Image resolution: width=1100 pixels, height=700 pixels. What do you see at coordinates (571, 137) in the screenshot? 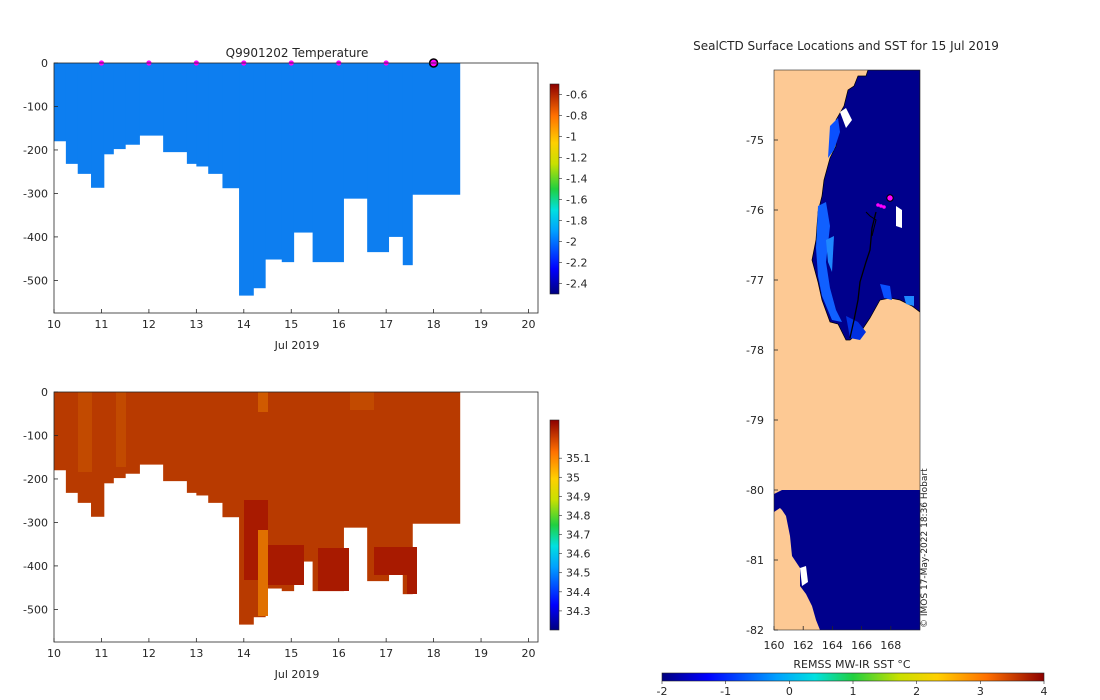
I see `colorbar-tick-label: -1` at bounding box center [571, 137].